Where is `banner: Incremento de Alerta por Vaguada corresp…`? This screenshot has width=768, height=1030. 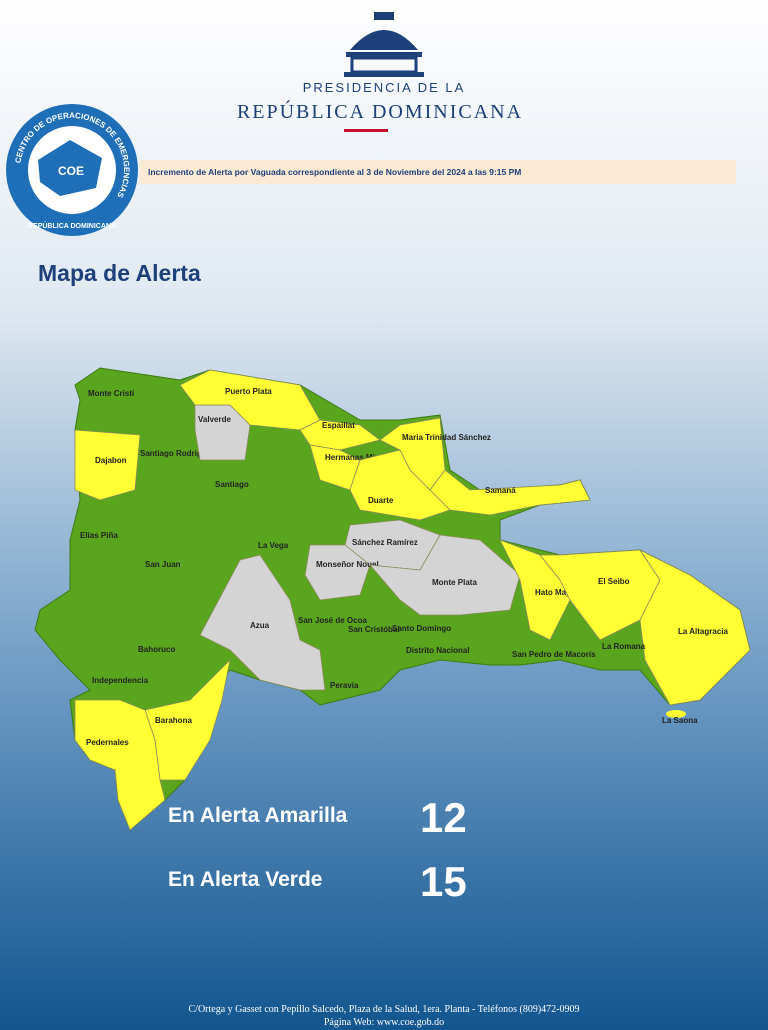 banner: Incremento de Alerta por Vaguada corresp… is located at coordinates (334, 172).